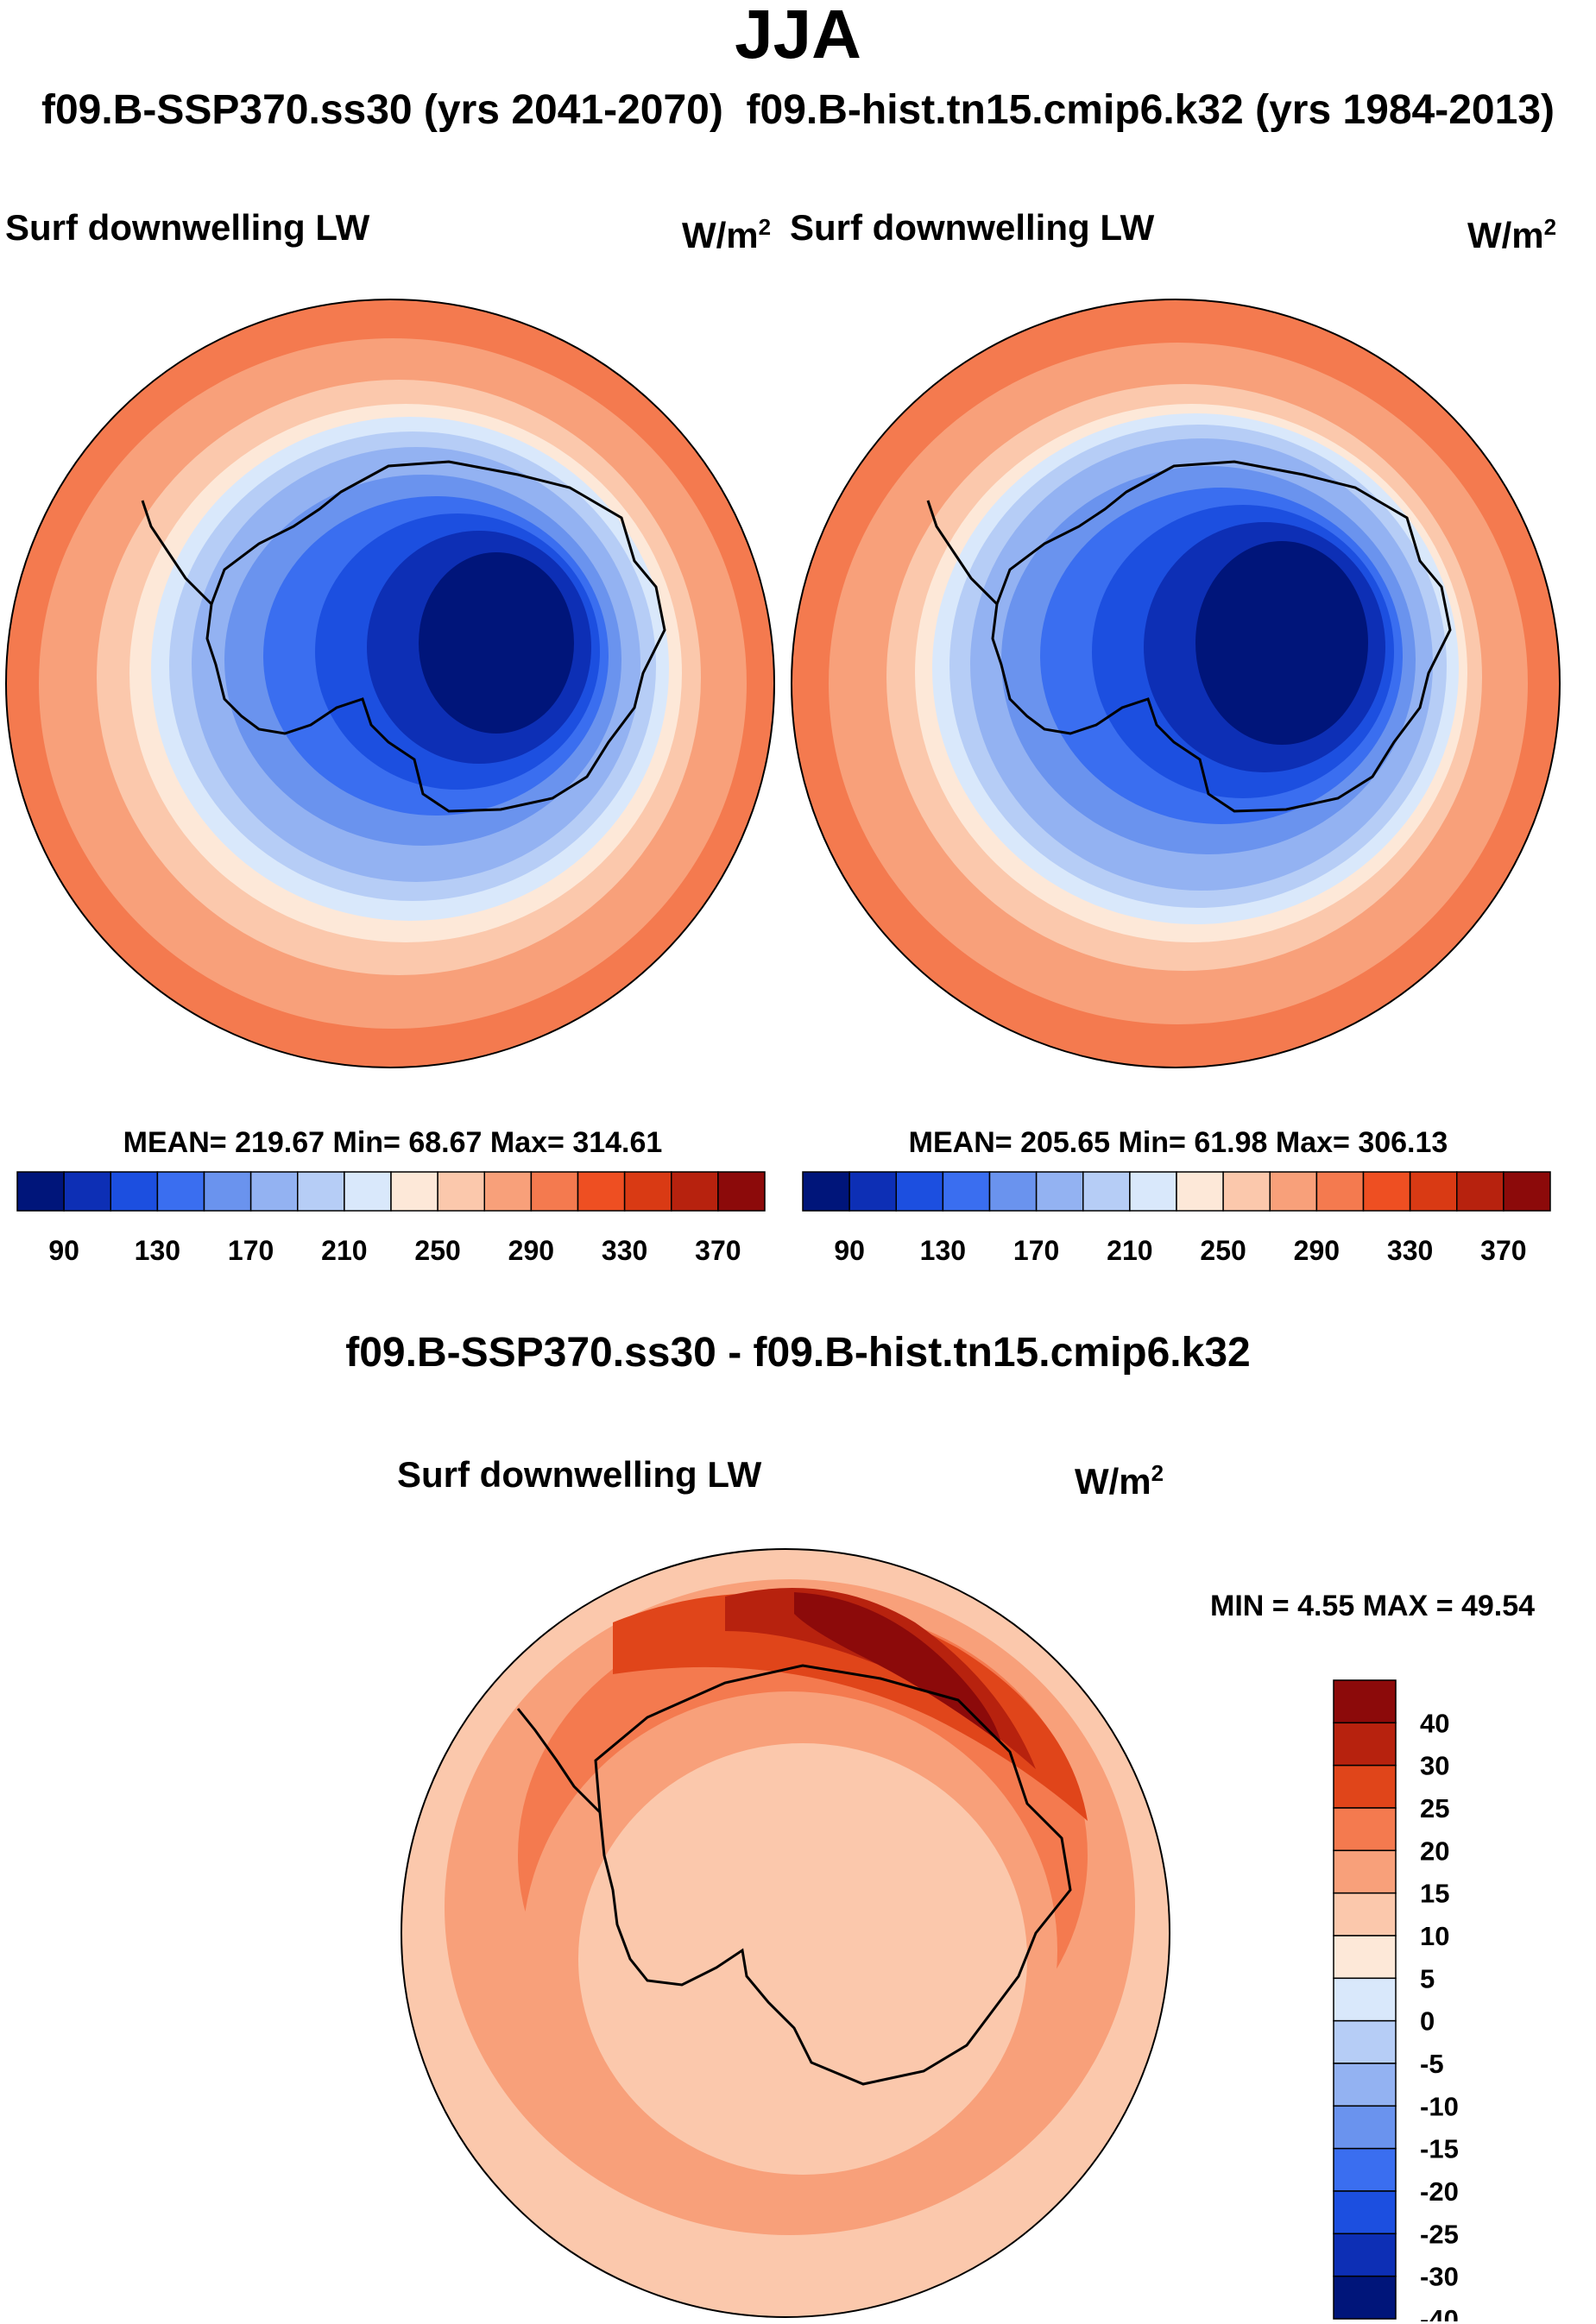 This screenshot has width=1596, height=2324. What do you see at coordinates (1434, 1723) in the screenshot?
I see `colorbar-tick-label: 40` at bounding box center [1434, 1723].